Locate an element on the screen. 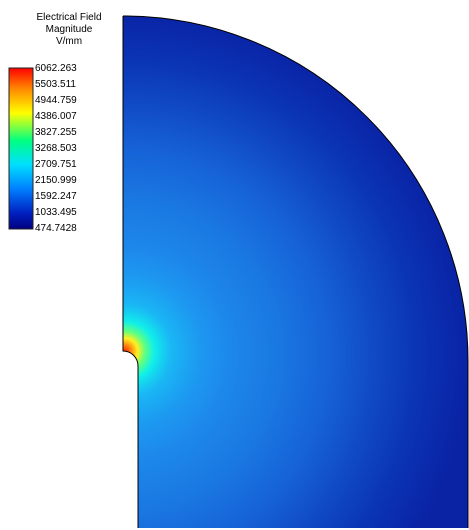 Image resolution: width=469 pixels, height=530 pixels. legend-tick-label: 4944.759 is located at coordinates (56, 100).